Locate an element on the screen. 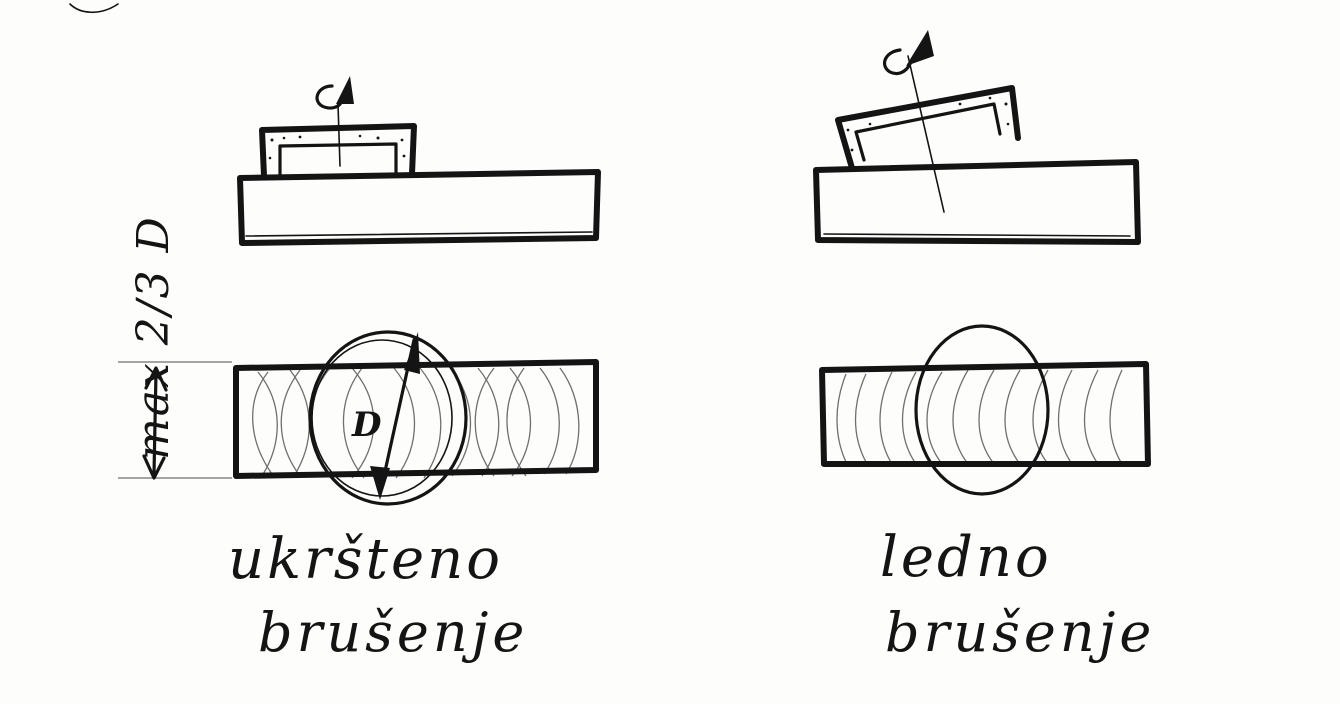 The width and height of the screenshot is (1340, 704). left-rotation-arrowhead is located at coordinates (345, 90).